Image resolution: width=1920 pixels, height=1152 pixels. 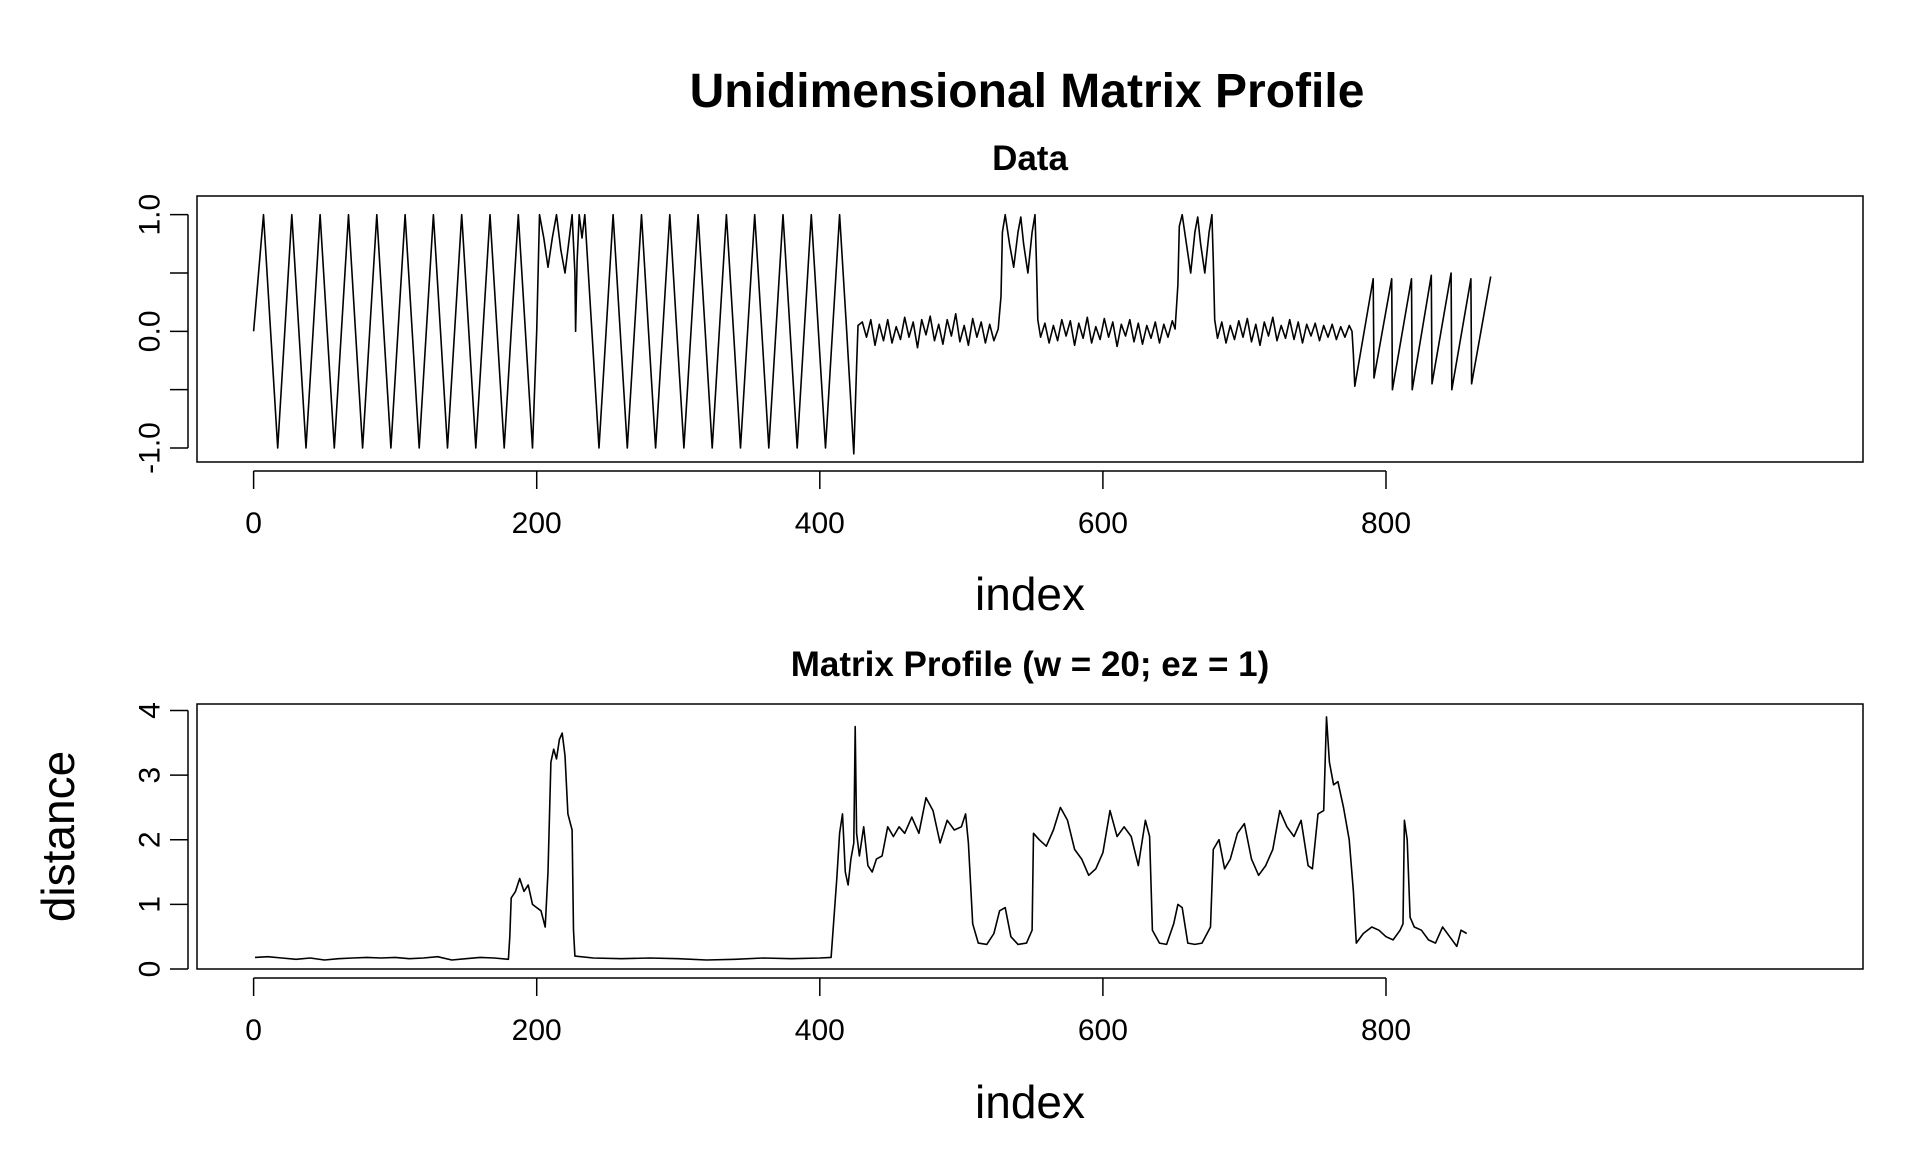 What do you see at coordinates (150, 839) in the screenshot?
I see `y-tick-label: 2` at bounding box center [150, 839].